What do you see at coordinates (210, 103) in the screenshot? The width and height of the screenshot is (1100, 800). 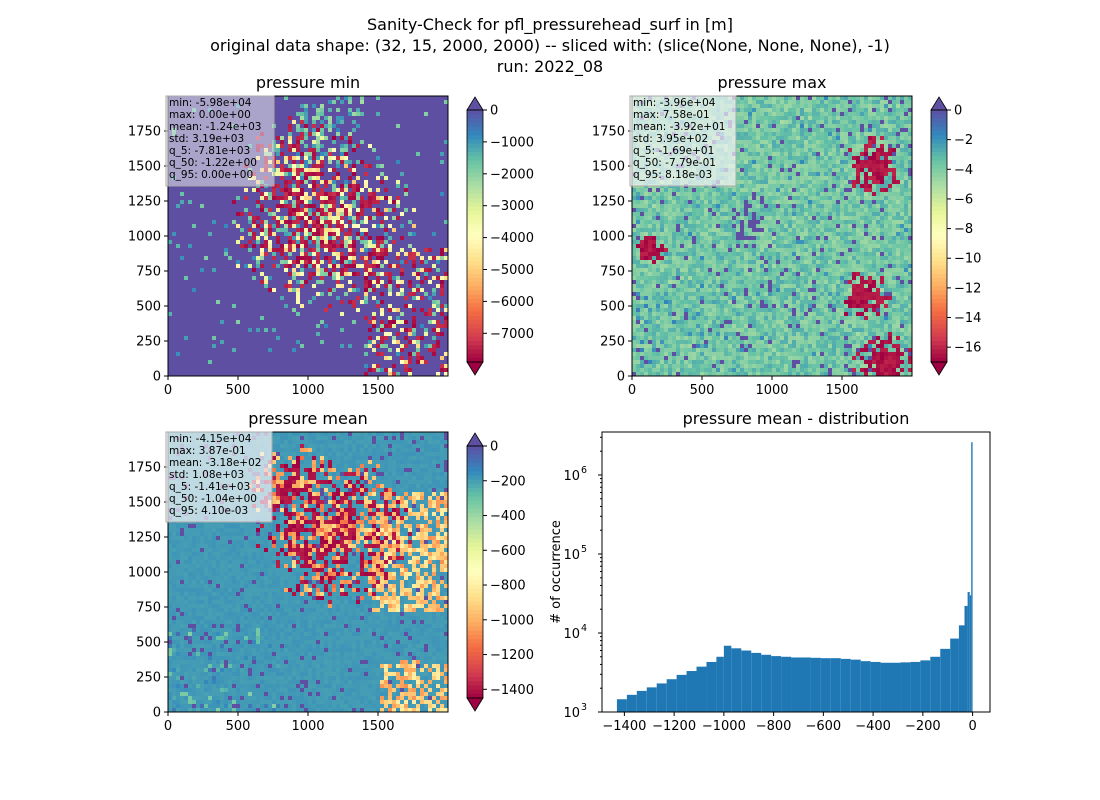 I see `stats-line: min: -5.98e+04` at bounding box center [210, 103].